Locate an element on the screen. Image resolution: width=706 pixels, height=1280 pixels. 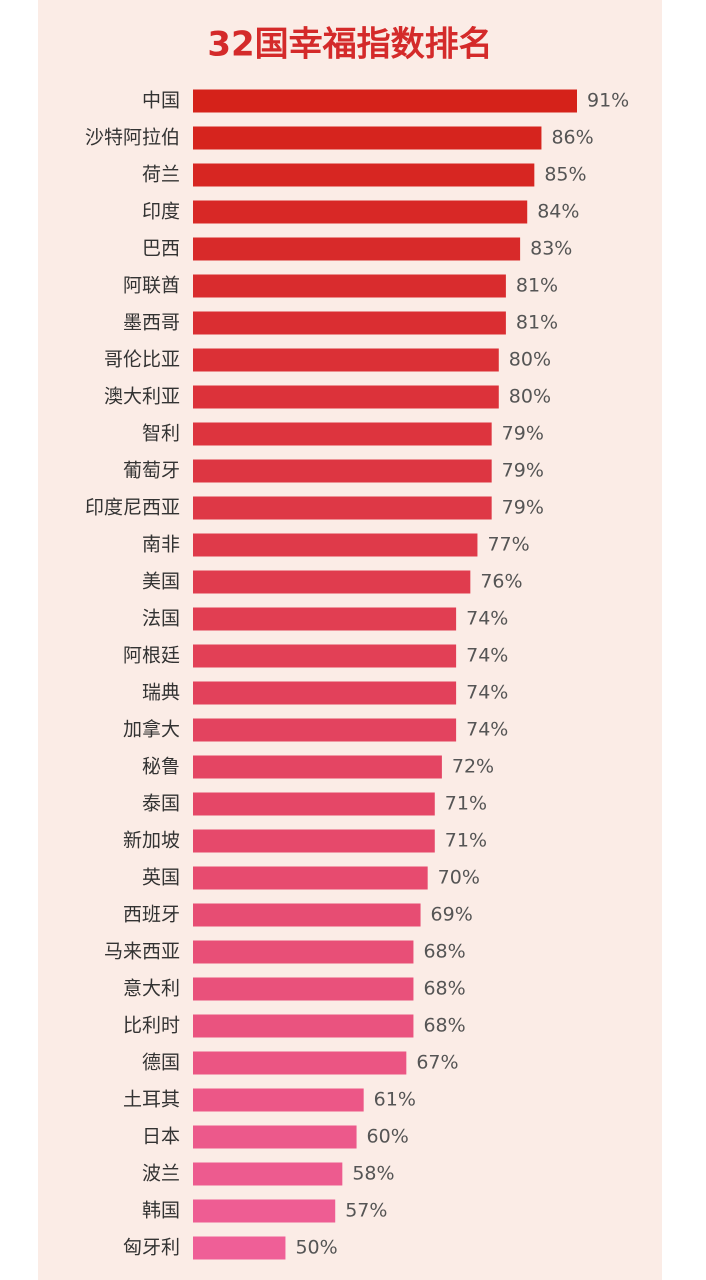
category-label: 墨西哥 is located at coordinates (151, 323).